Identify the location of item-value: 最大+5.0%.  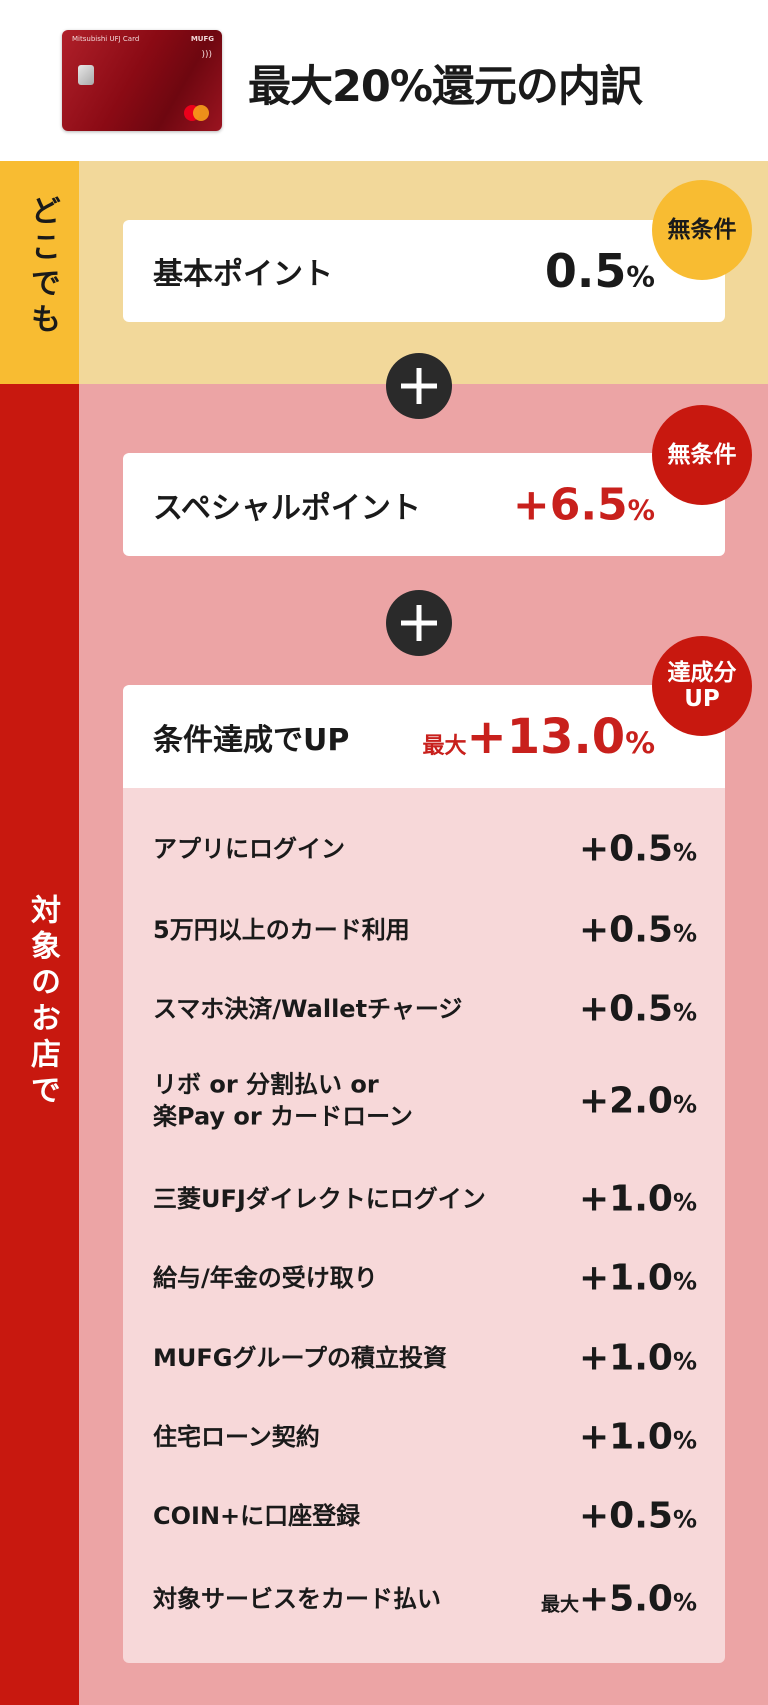
(619, 1599).